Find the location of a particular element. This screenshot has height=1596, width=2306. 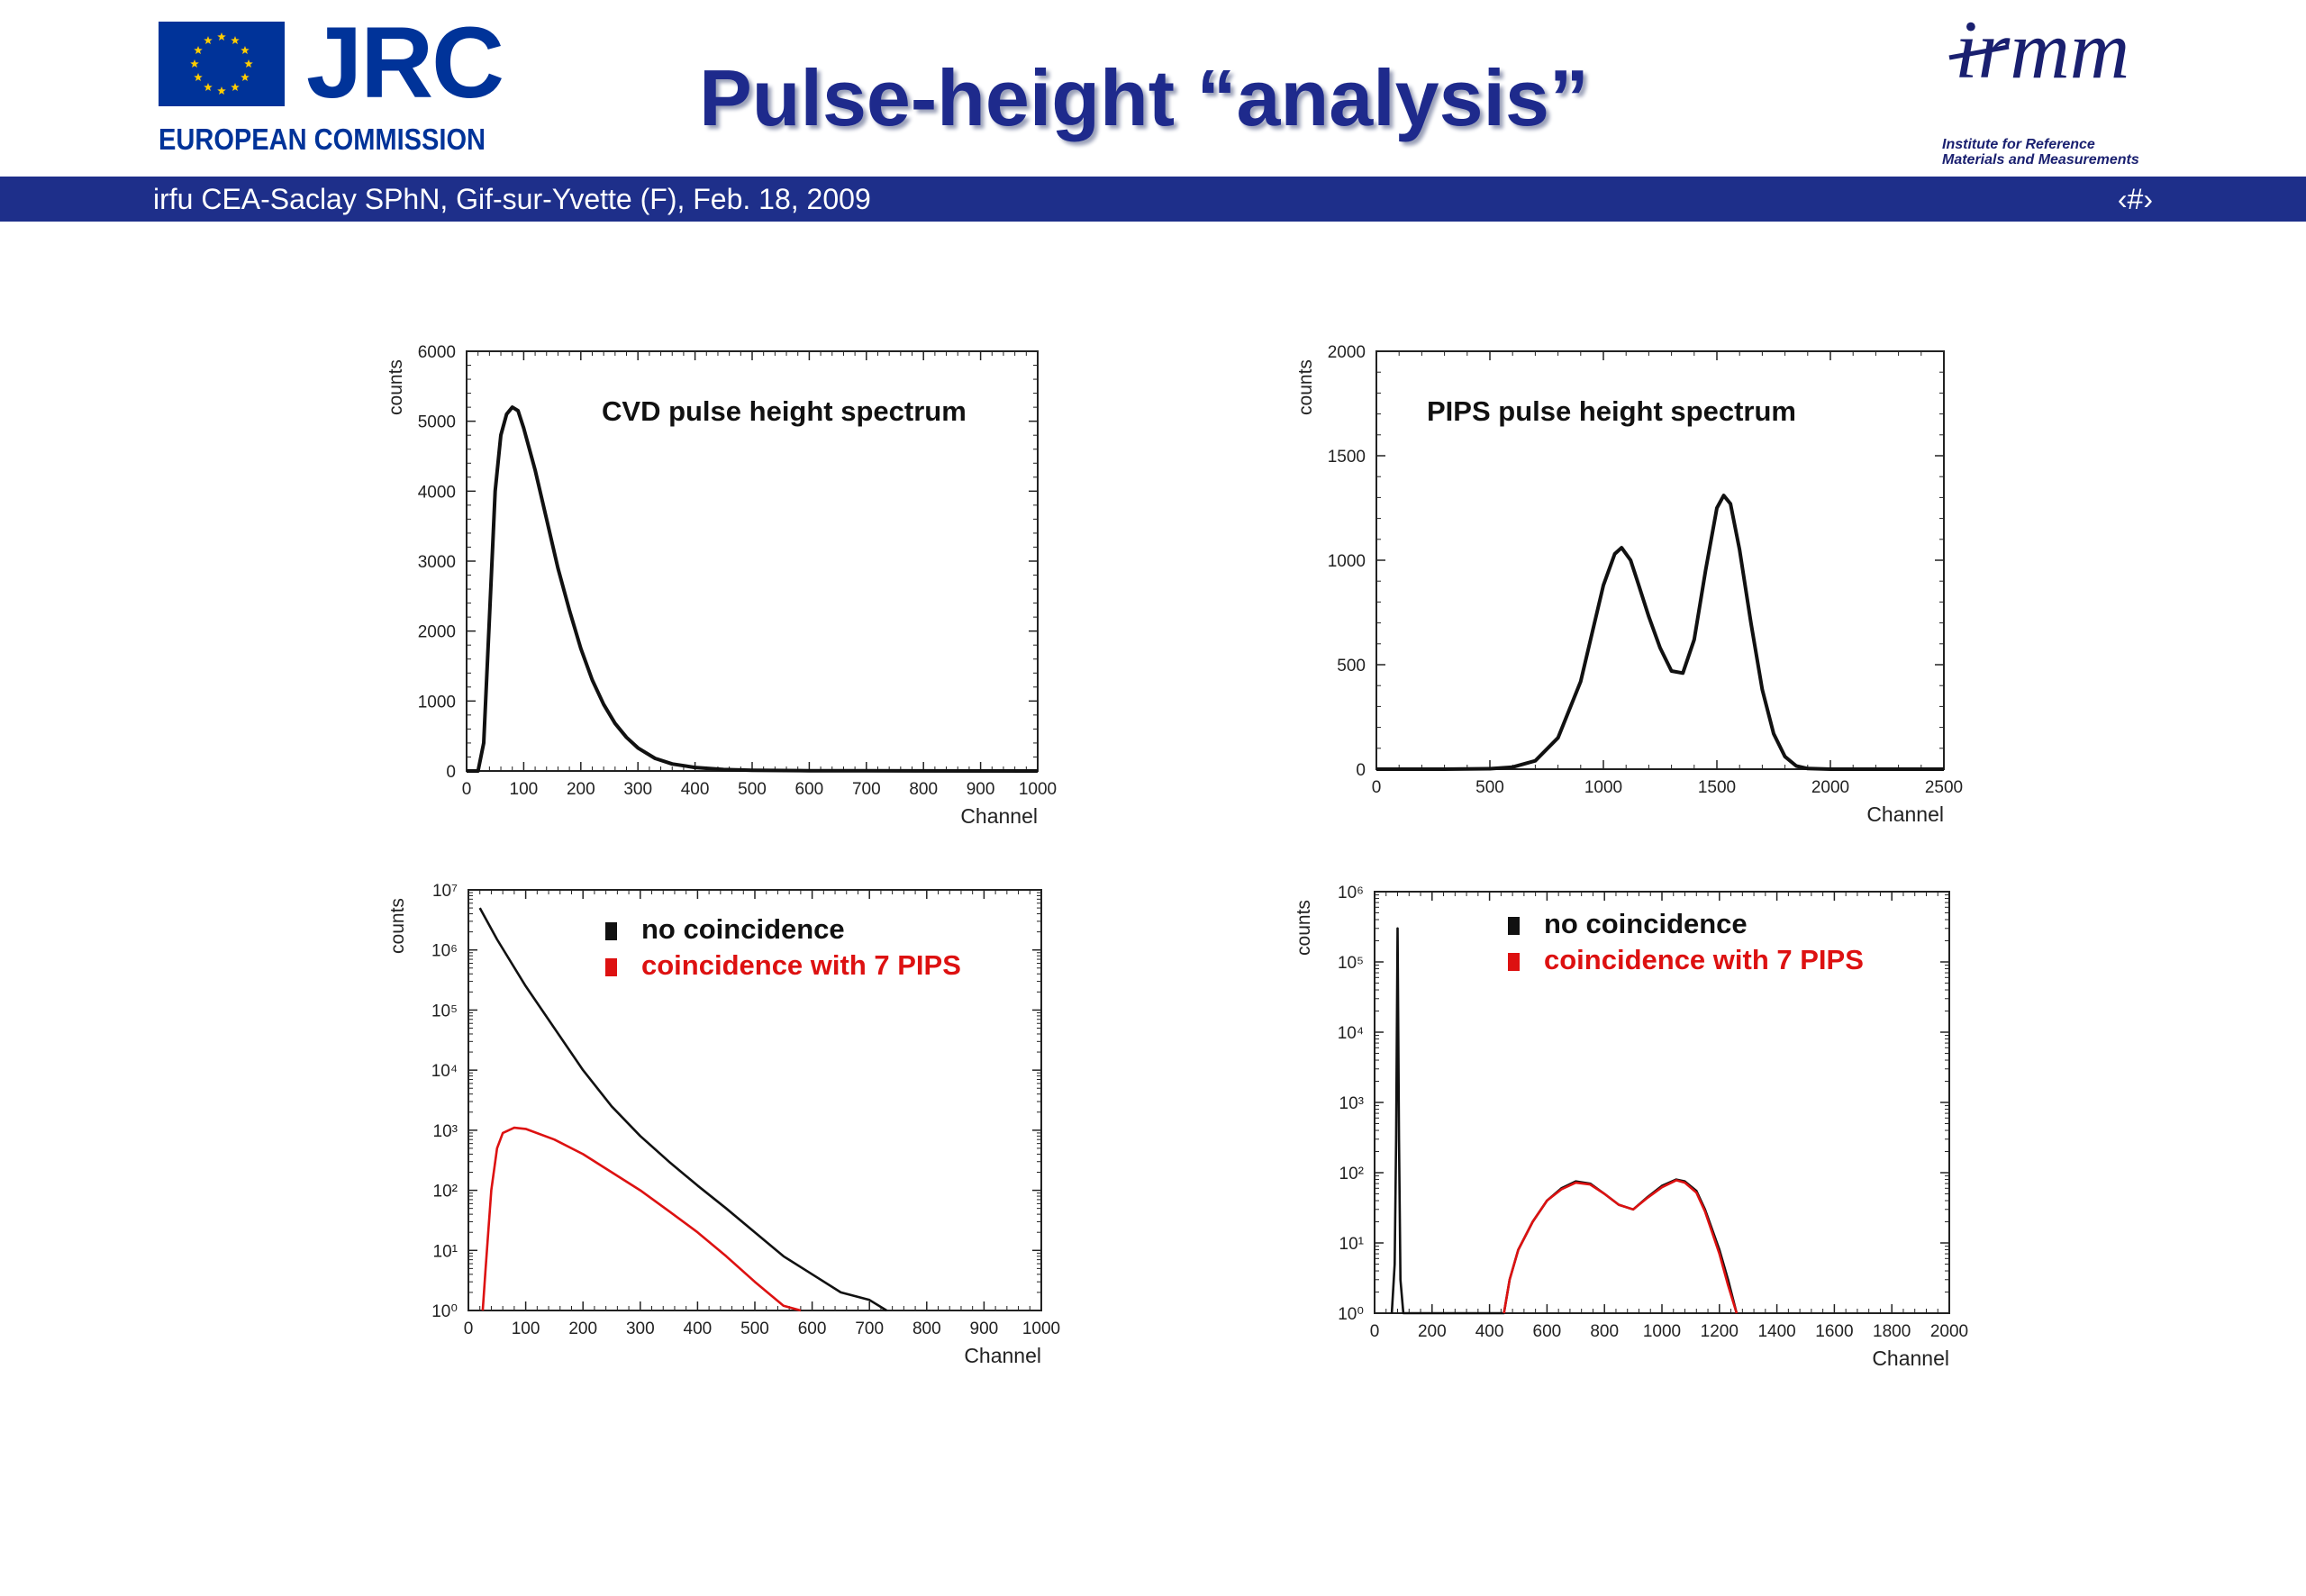

page-number: ‹#› is located at coordinates (2135, 199).